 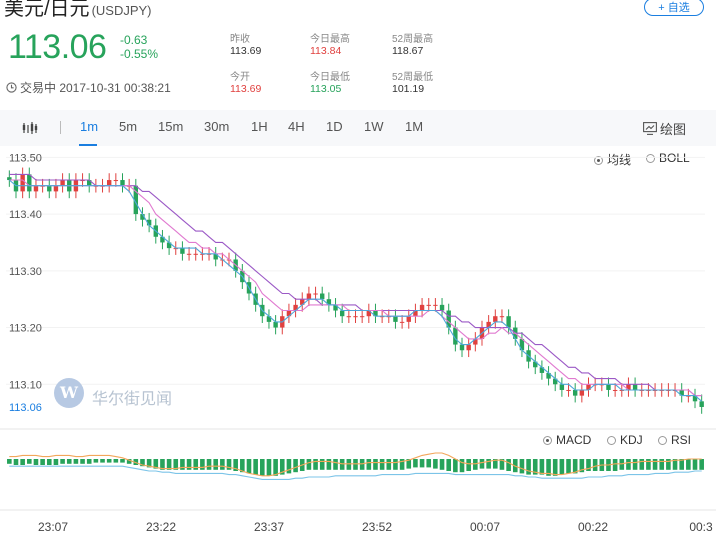 What do you see at coordinates (53, 527) in the screenshot?
I see `x-tick-label: 23:07` at bounding box center [53, 527].